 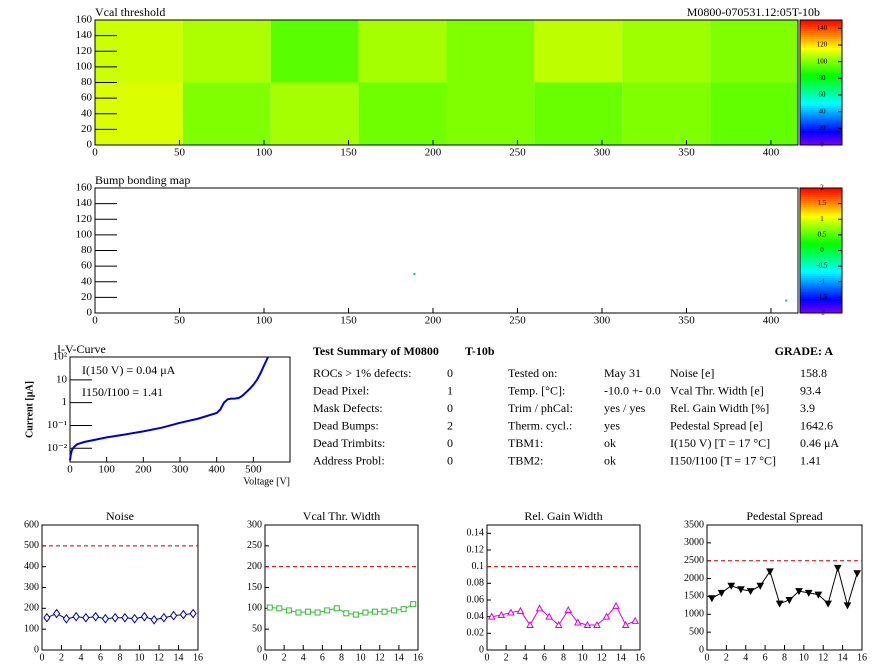 I want to click on summary-label: Vcal Thr. Width [e], so click(x=717, y=390).